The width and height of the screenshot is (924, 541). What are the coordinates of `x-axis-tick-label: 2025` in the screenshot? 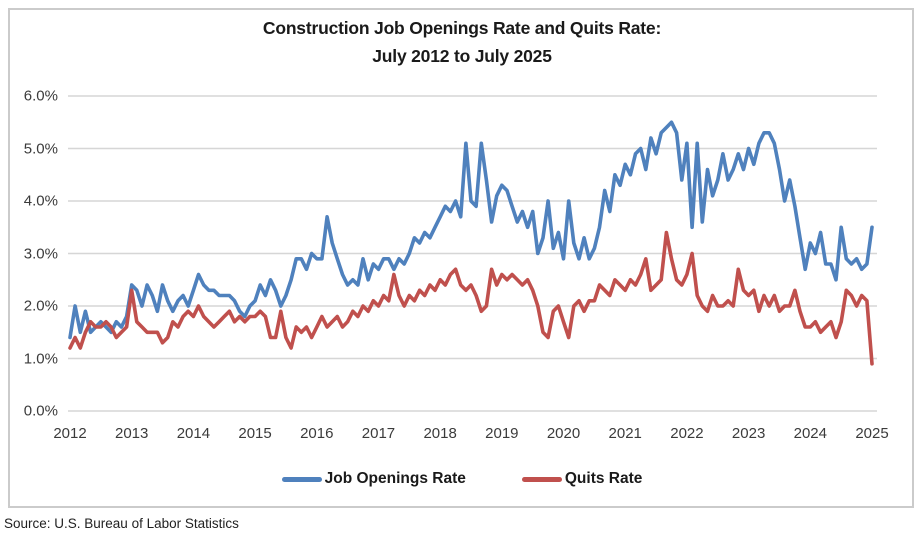 It's located at (872, 433).